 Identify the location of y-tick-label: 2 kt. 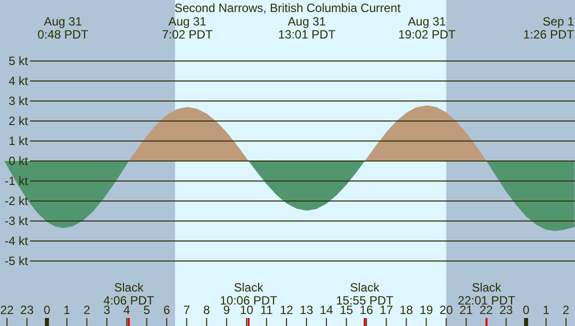
(18, 121).